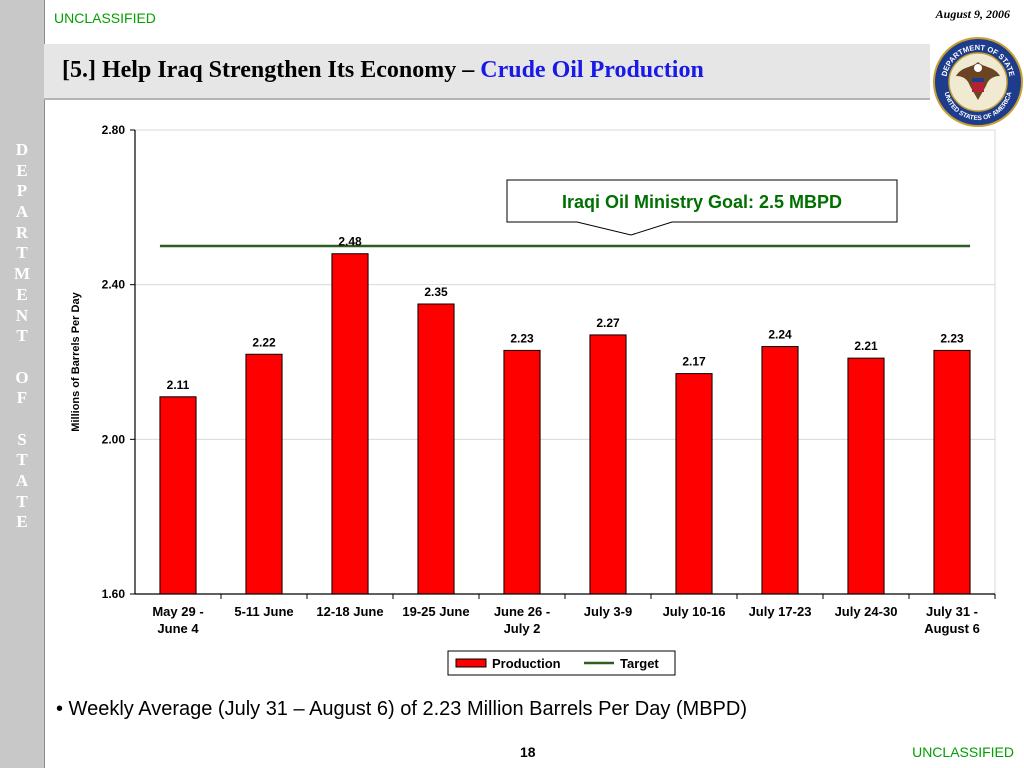 Image resolution: width=1024 pixels, height=768 pixels. What do you see at coordinates (178, 385) in the screenshot?
I see `bar-data-label: 2.11` at bounding box center [178, 385].